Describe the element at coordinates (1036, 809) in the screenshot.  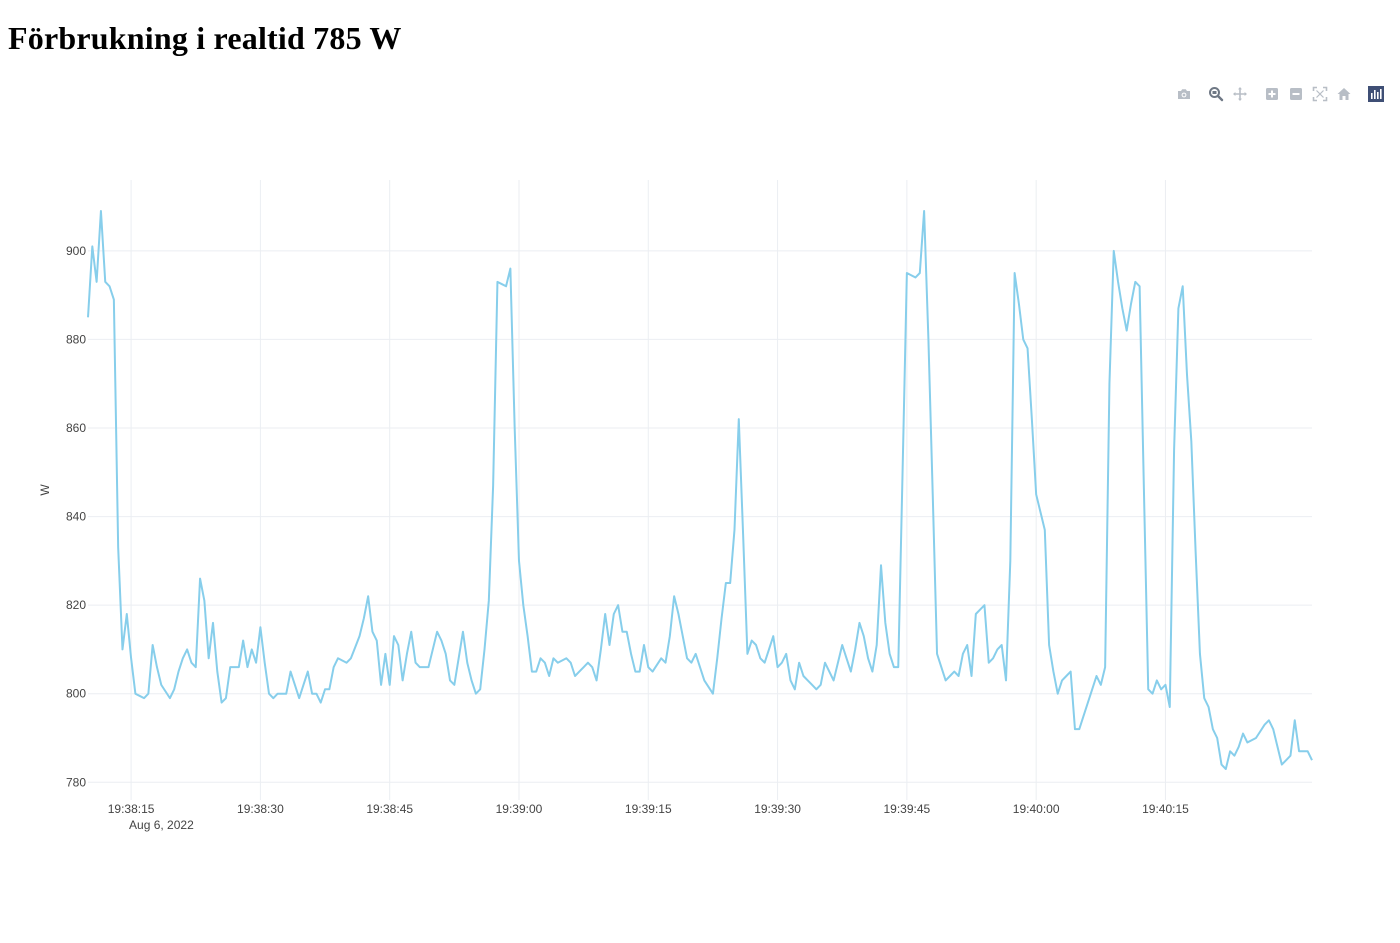
I see `x-tick-label: 19:40:00` at that location.